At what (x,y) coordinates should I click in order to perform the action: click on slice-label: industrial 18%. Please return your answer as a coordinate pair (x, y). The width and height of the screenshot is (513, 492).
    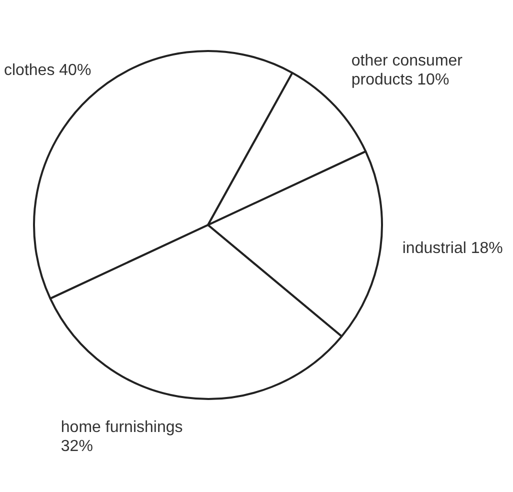
    Looking at the image, I should click on (452, 249).